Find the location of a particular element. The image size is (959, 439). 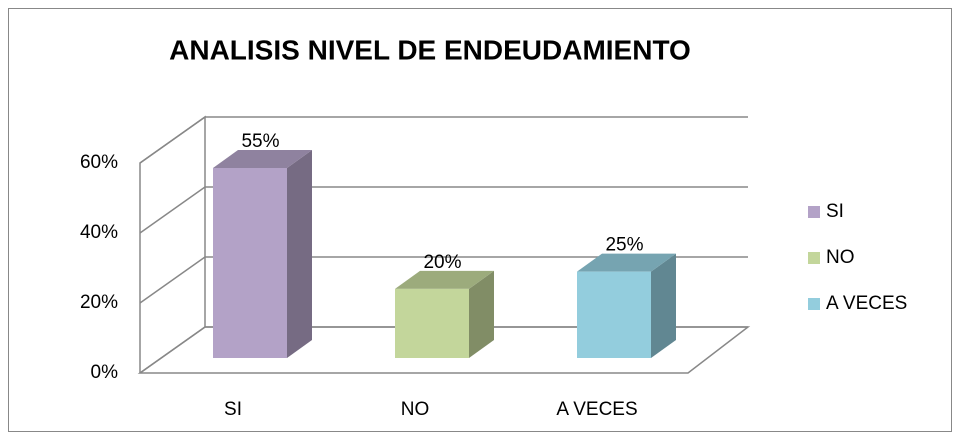

y-tick-label: 60% is located at coordinates (99, 162).